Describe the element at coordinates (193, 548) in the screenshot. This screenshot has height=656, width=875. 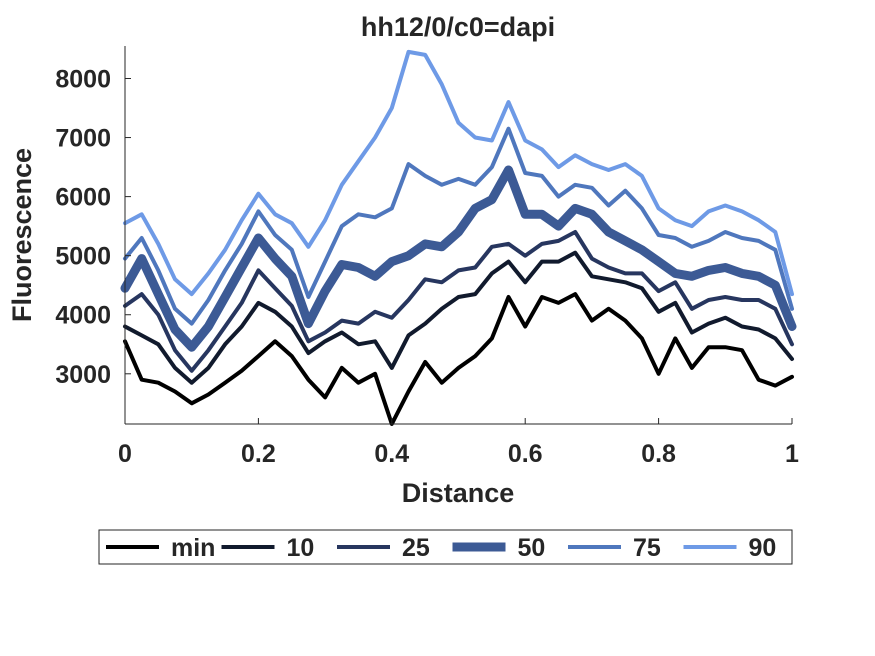
I see `legend-label-min: min` at that location.